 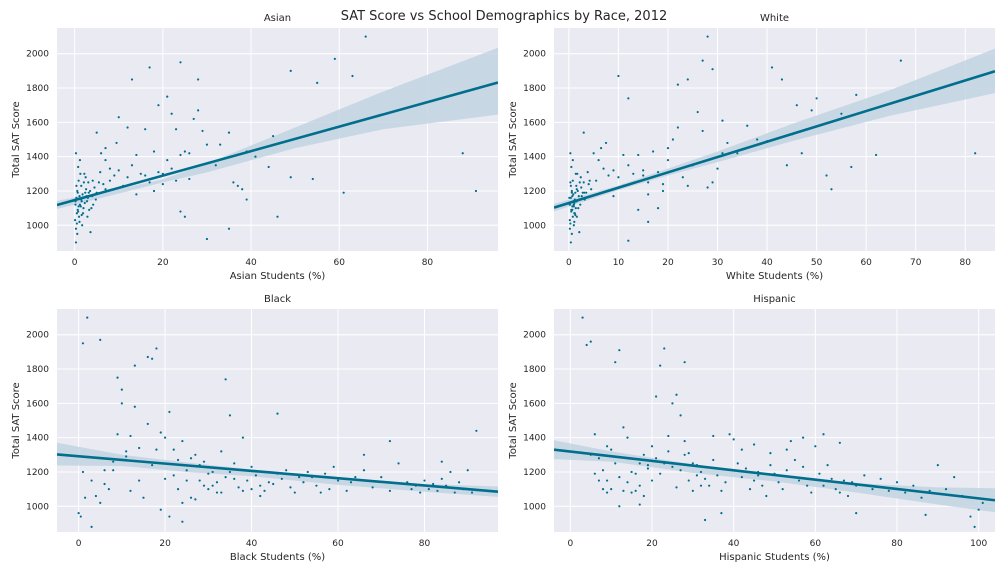 I want to click on confidence-band, so click(x=774, y=130).